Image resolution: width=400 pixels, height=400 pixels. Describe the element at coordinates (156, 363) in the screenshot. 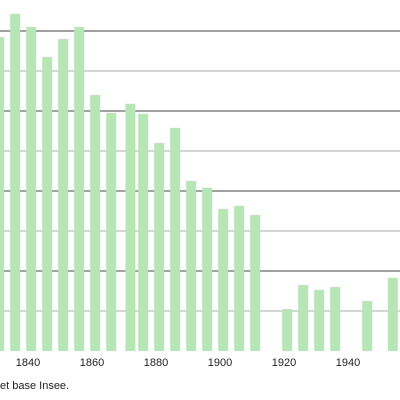

I see `x-tick-label: 1880` at that location.